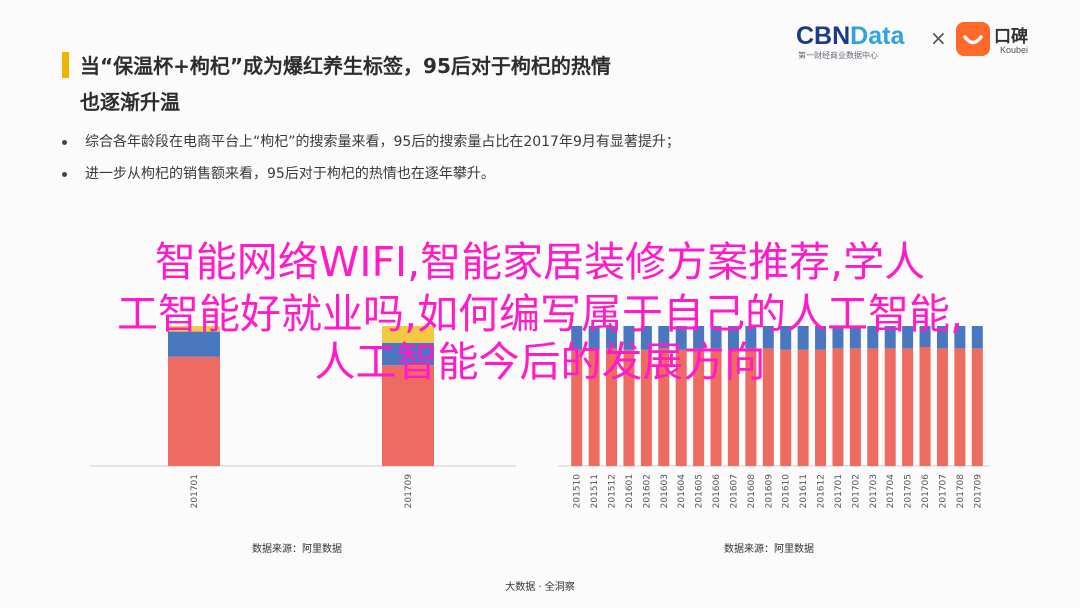 The width and height of the screenshot is (1080, 608). I want to click on chart2-tick-label: 201510, so click(578, 491).